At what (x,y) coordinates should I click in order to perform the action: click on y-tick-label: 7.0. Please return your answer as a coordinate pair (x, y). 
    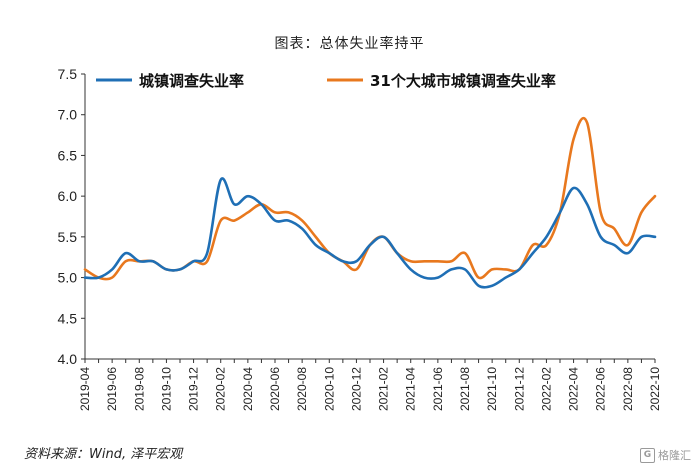
    Looking at the image, I should click on (68, 115).